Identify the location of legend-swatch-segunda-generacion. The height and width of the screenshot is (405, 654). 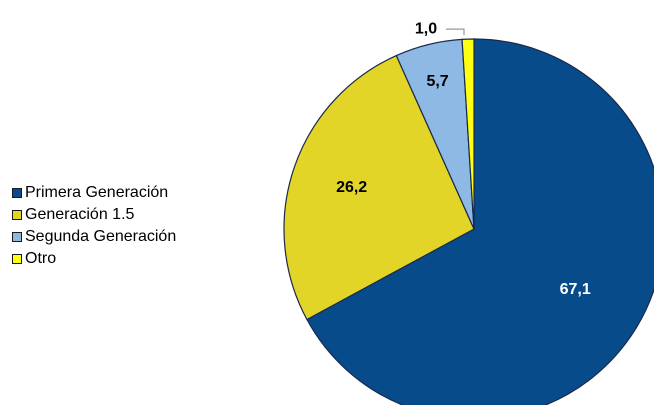
(17, 237).